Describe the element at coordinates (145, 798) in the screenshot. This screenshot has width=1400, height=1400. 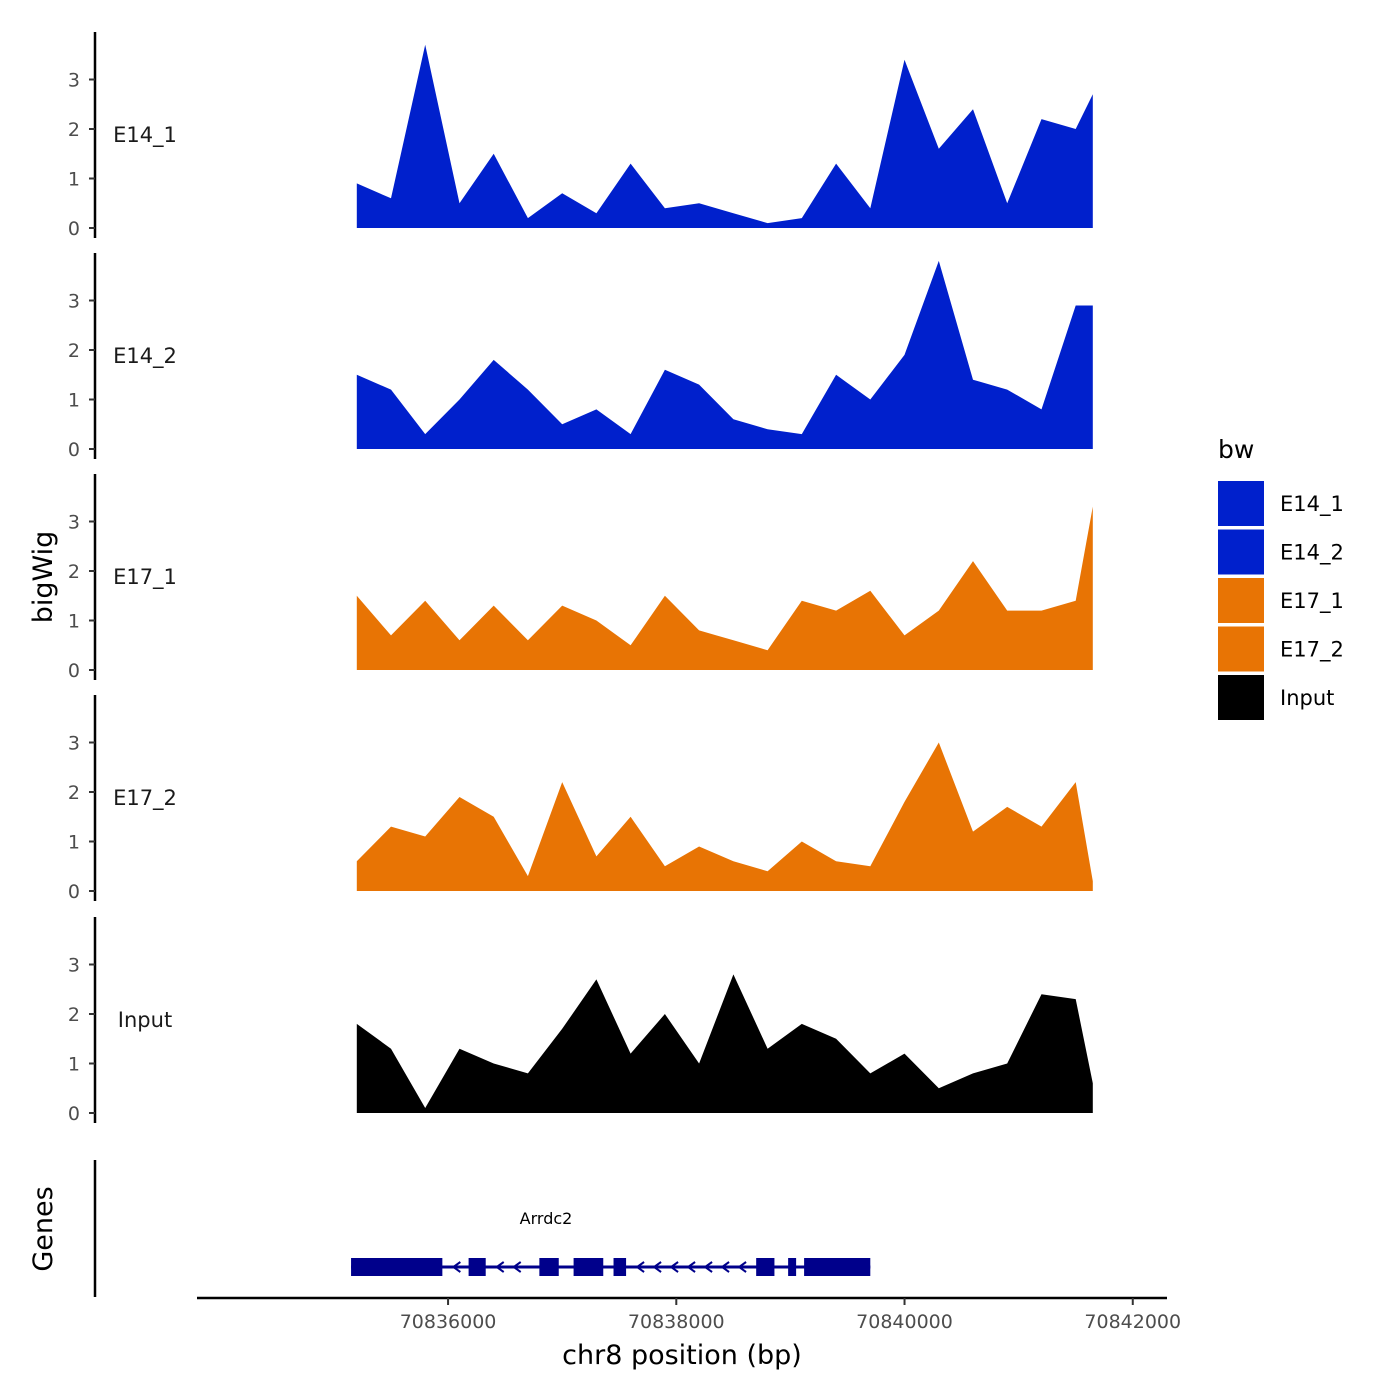
I see `track-label-E17_2: E17_2` at that location.